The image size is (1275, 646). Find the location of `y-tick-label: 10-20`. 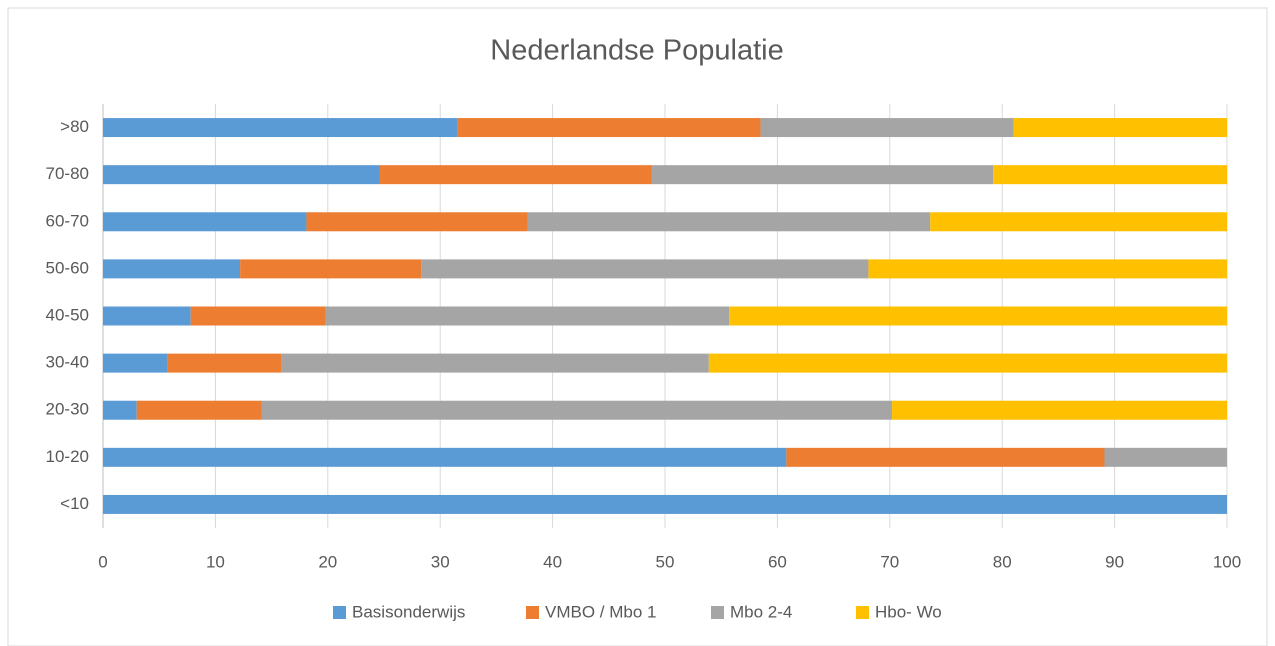

y-tick-label: 10-20 is located at coordinates (67, 456).